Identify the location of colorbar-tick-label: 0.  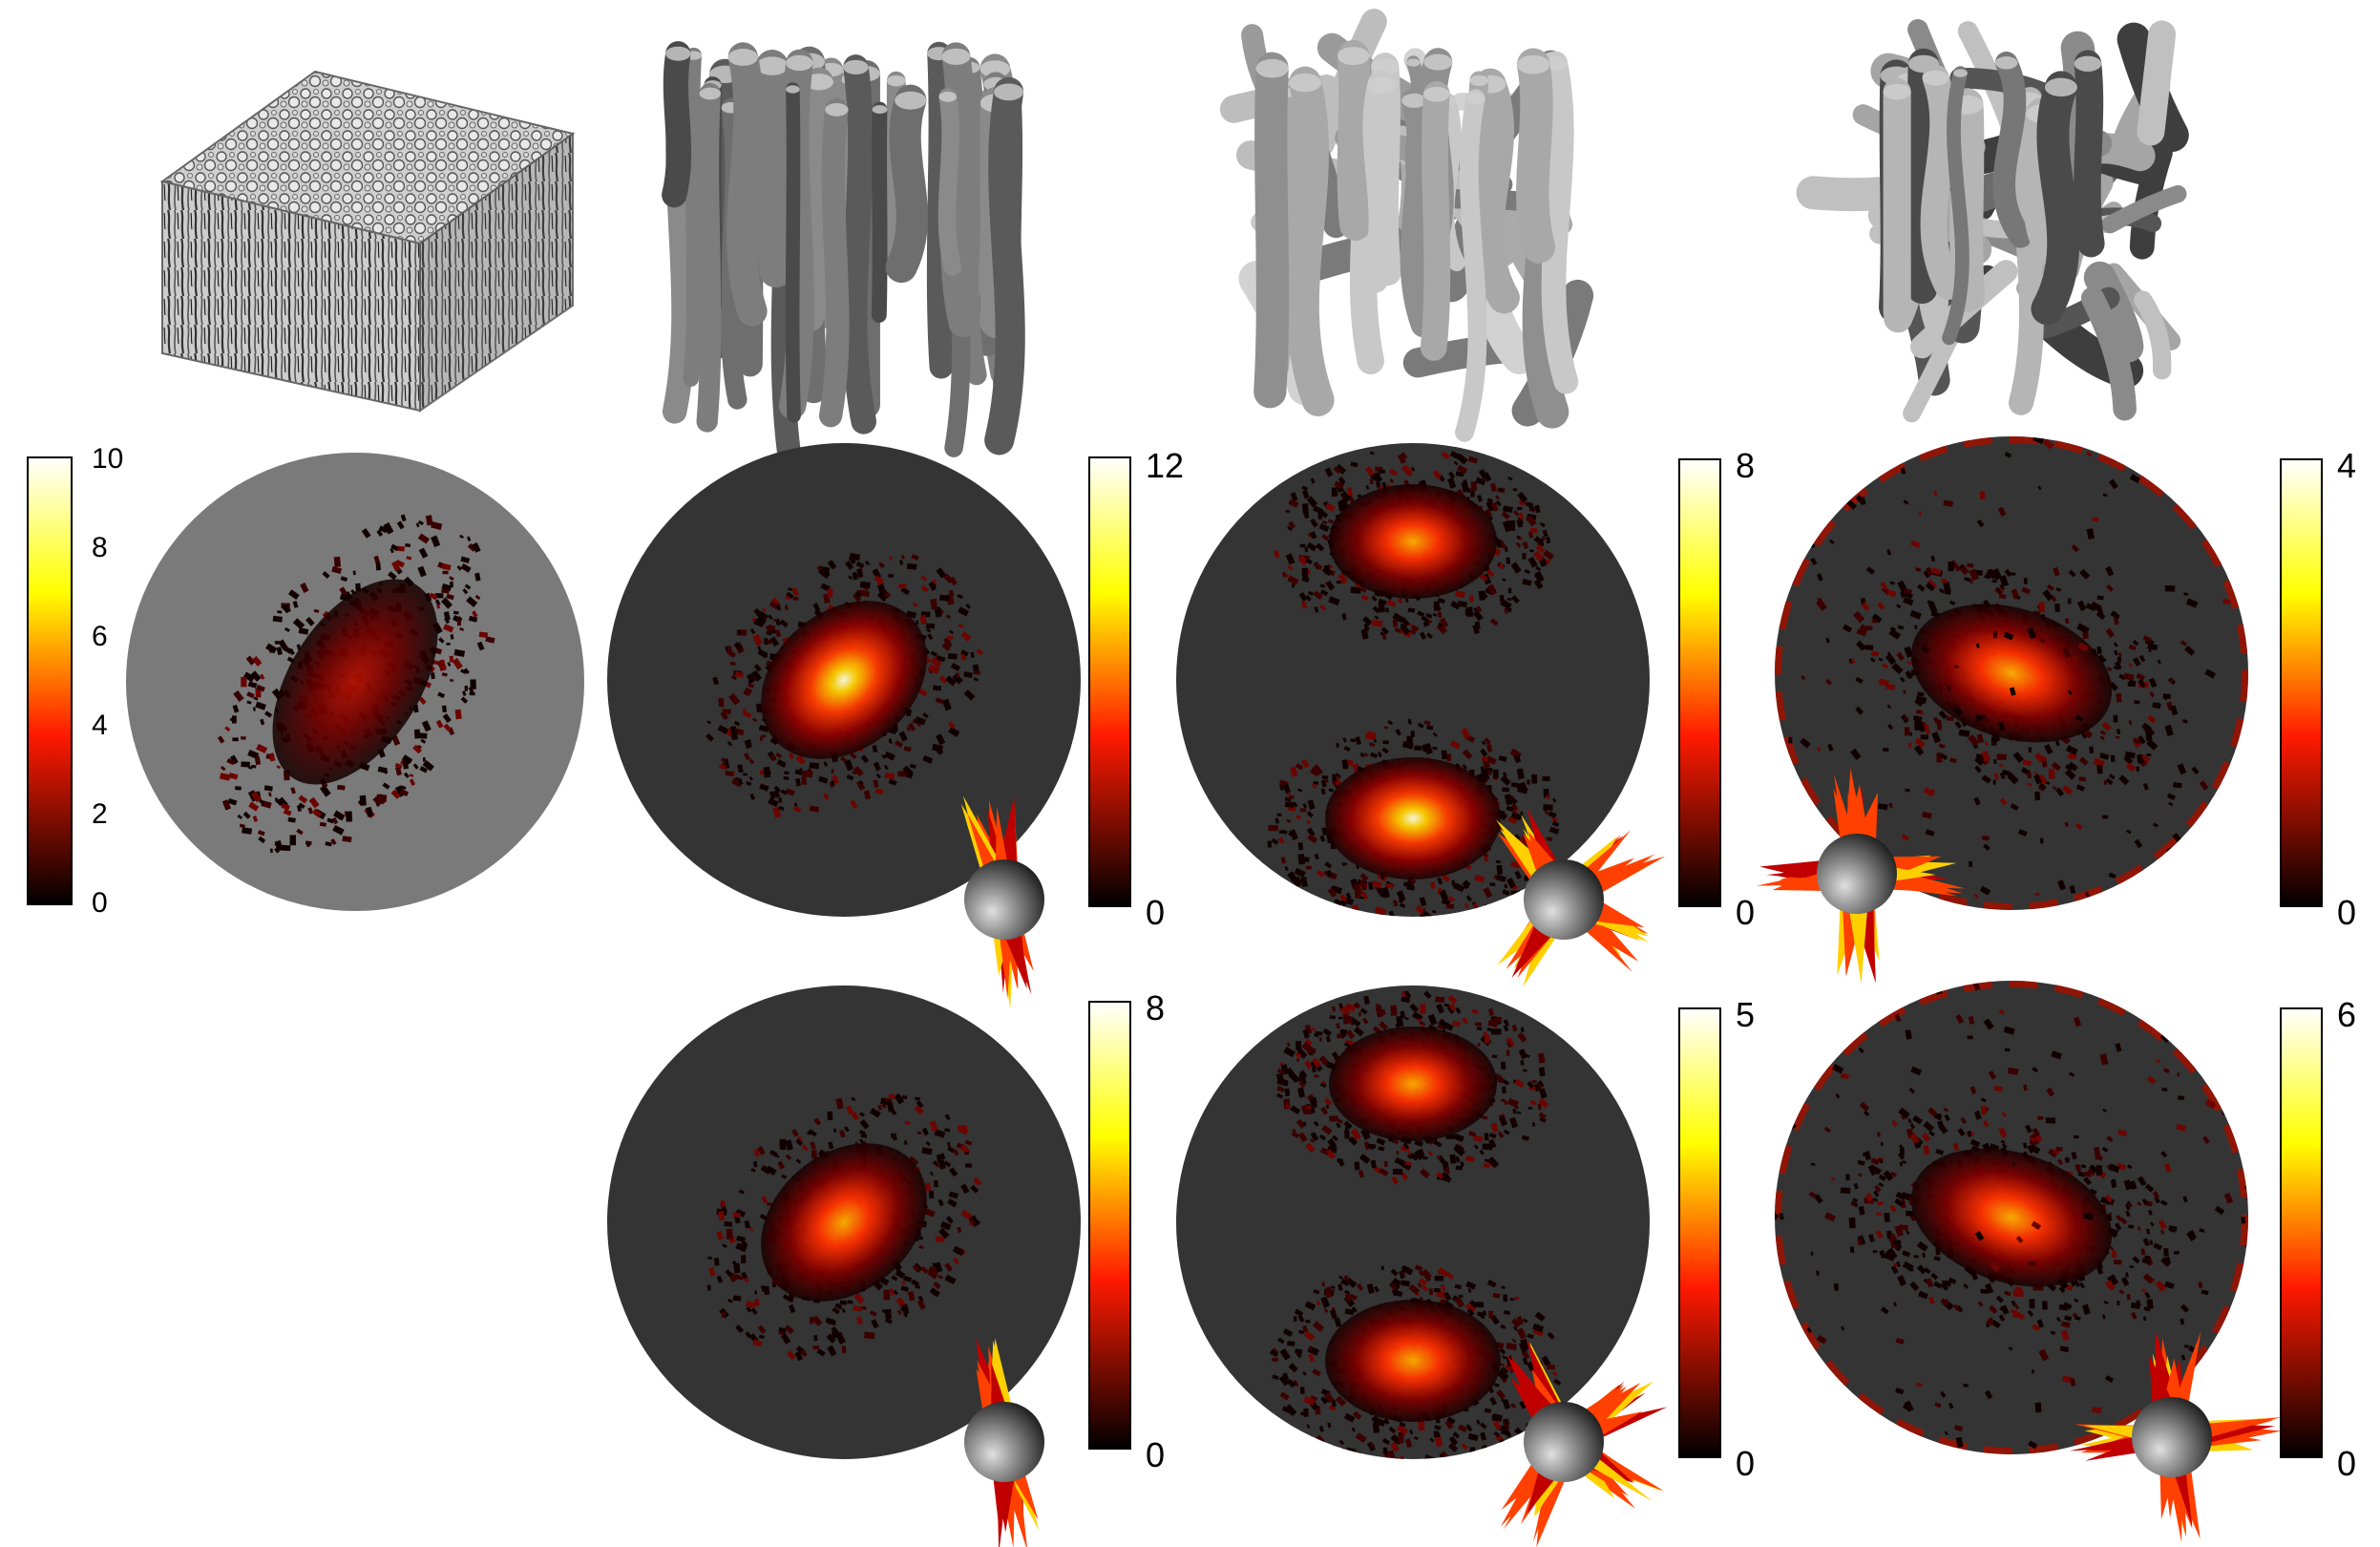
(1746, 912).